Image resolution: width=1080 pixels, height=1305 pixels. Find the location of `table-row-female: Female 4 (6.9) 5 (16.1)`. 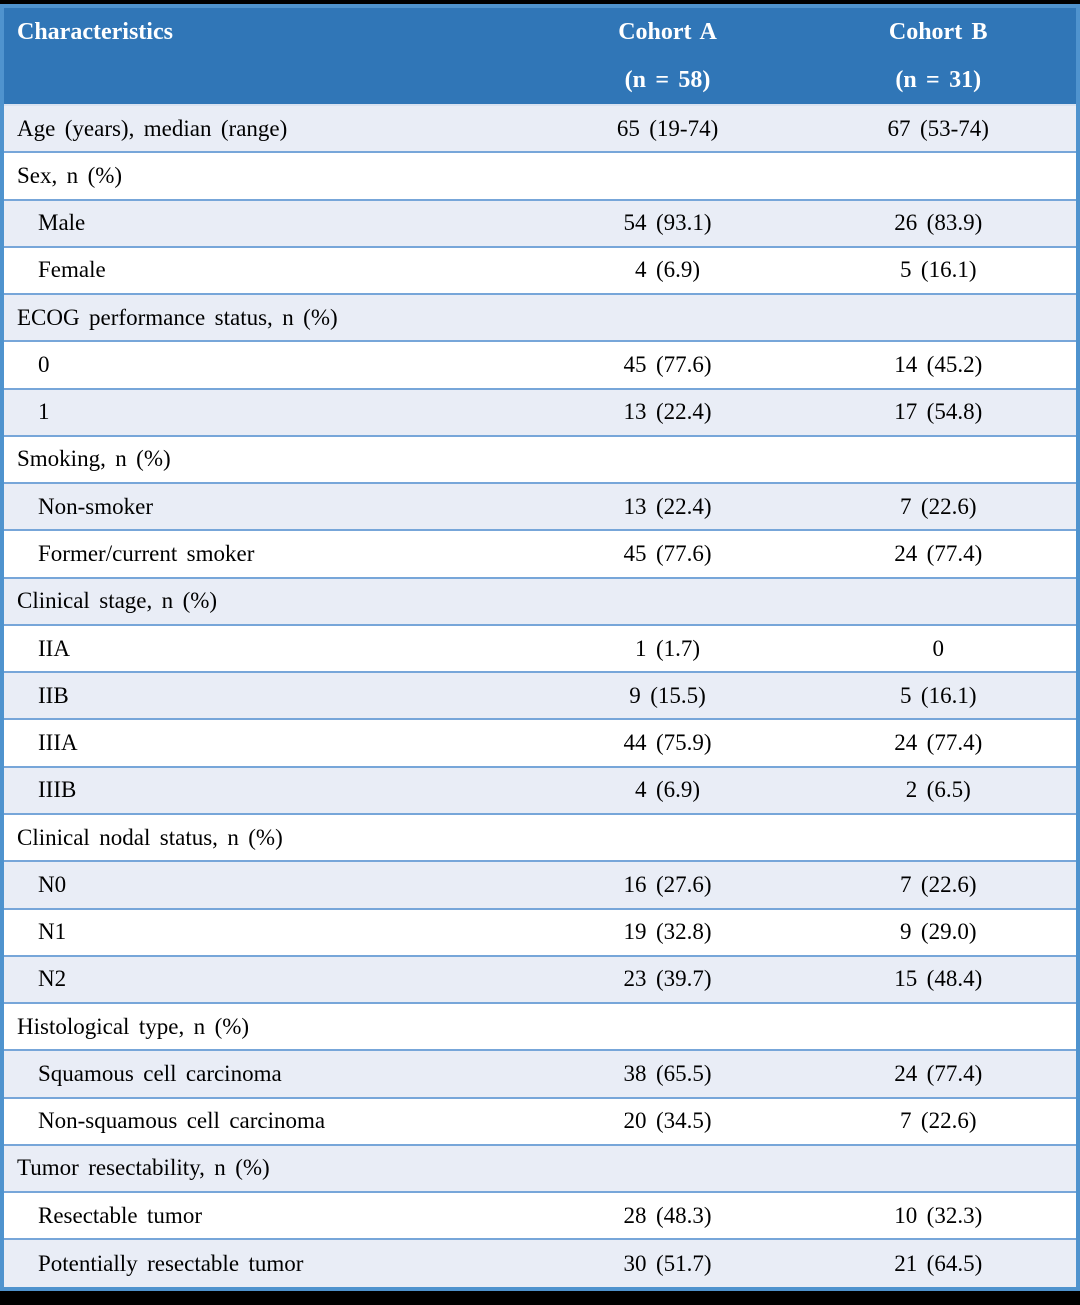

table-row-female: Female 4 (6.9) 5 (16.1) is located at coordinates (540, 270).